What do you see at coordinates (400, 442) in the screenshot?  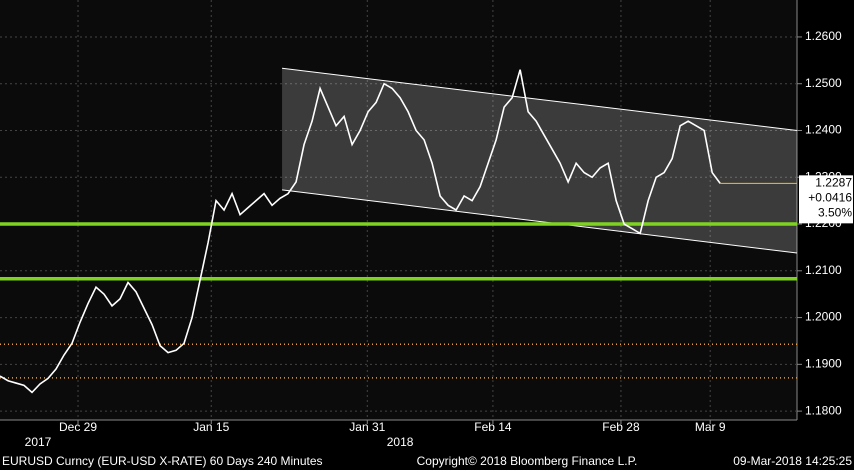 I see `year-label: 2018` at bounding box center [400, 442].